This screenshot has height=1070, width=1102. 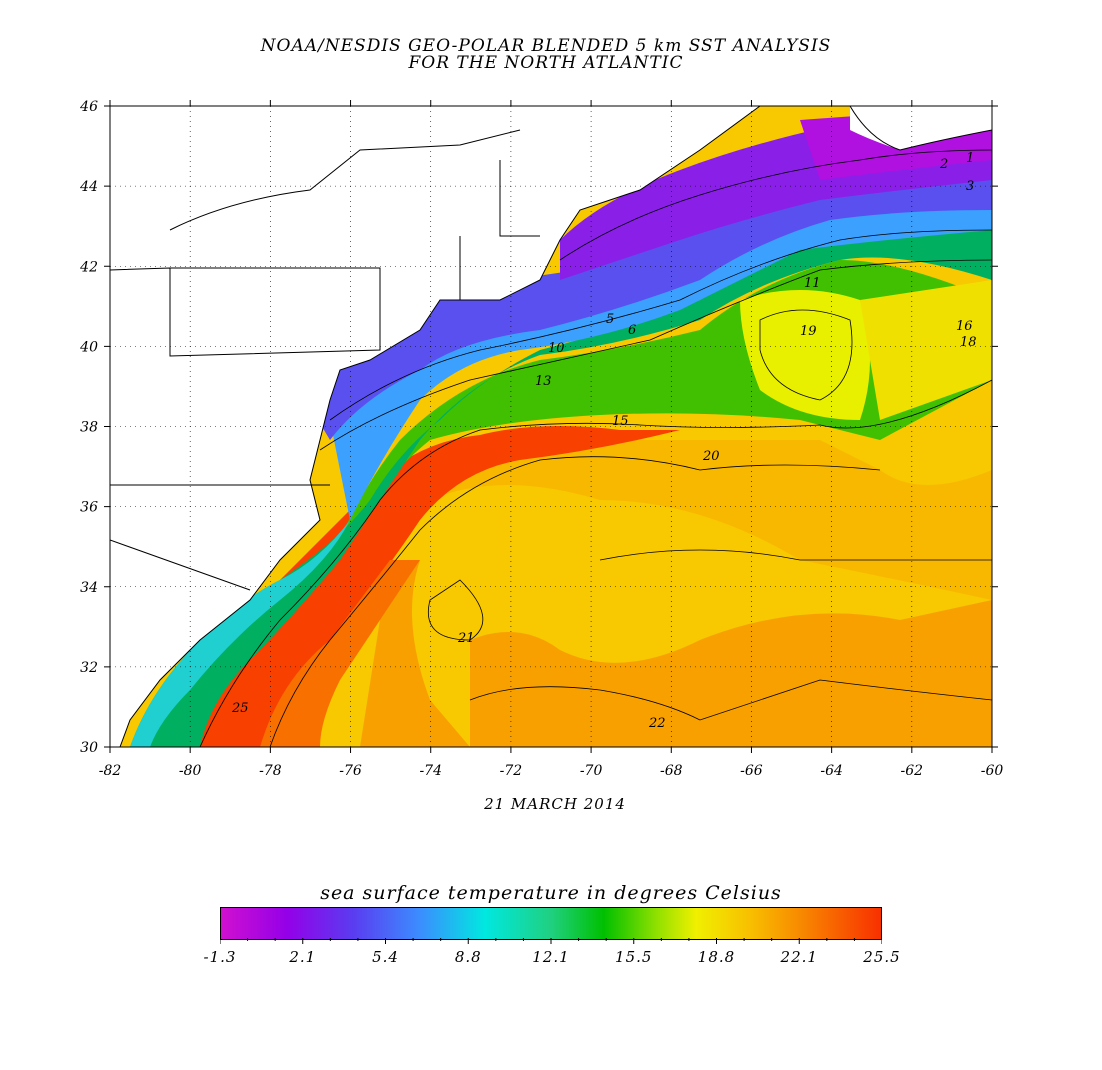 I want to click on contour-label: 21, so click(x=466, y=638).